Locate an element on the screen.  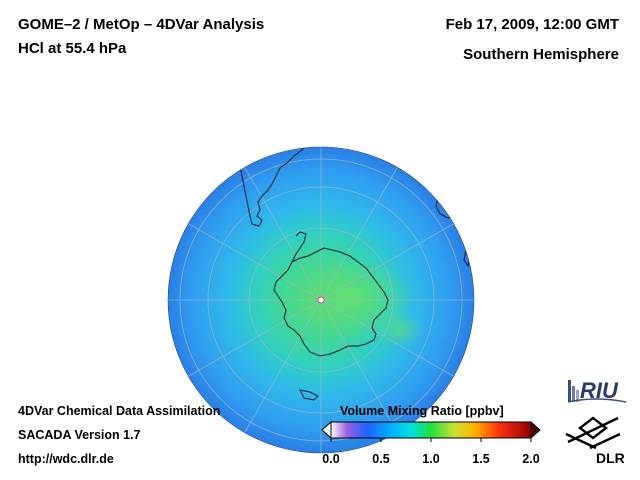
footer-line-1: 4DVar Chemical Data Assimilation is located at coordinates (119, 411).